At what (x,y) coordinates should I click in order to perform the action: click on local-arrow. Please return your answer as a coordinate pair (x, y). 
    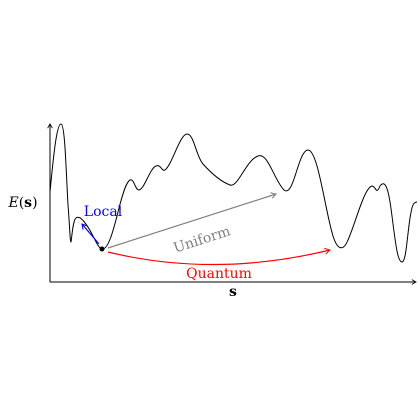
    Looking at the image, I should click on (90, 234).